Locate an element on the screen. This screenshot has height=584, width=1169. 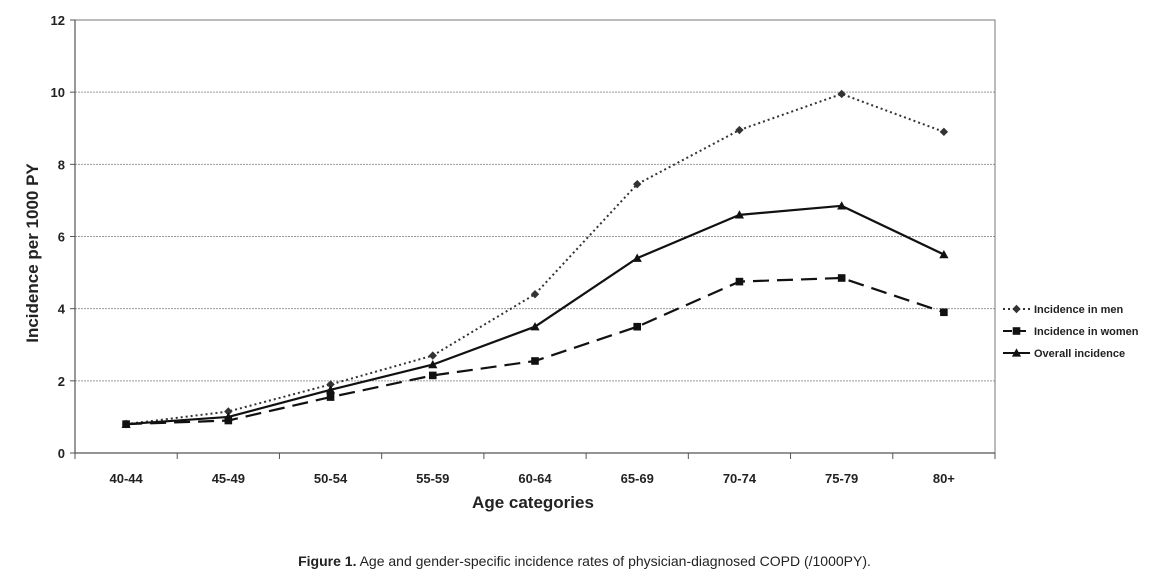
y-tick-label: 4 is located at coordinates (62, 309).